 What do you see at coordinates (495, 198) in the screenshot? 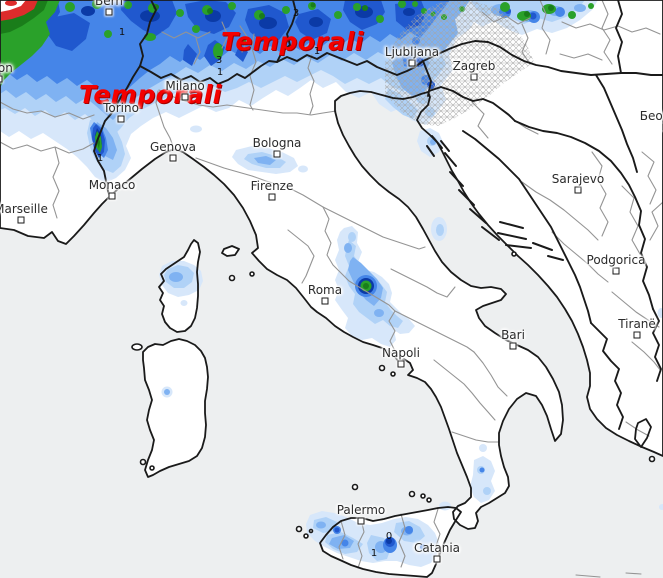
I see `croatian-island-chain` at bounding box center [495, 198].